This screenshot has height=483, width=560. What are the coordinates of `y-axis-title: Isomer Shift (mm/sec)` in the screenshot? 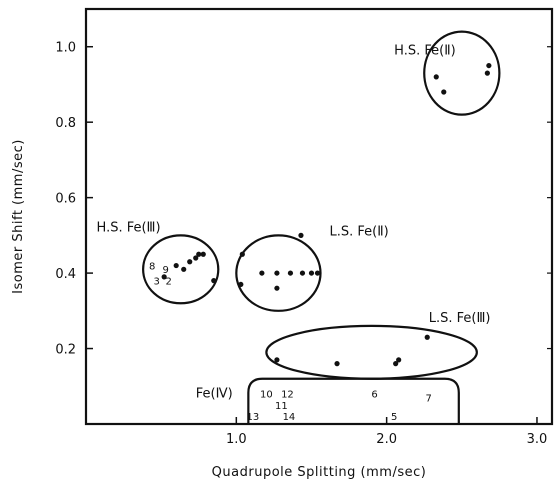 It's located at (18, 216).